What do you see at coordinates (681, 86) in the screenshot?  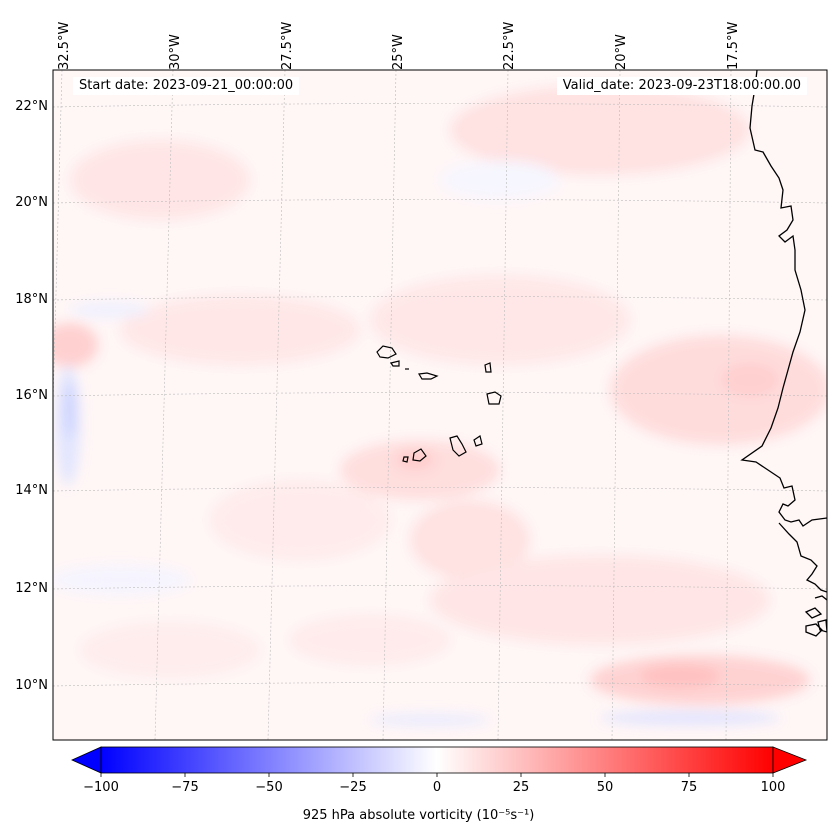 I see `valid-date-label: Valid_date: 2023-09-23T18:00:00.00` at bounding box center [681, 86].